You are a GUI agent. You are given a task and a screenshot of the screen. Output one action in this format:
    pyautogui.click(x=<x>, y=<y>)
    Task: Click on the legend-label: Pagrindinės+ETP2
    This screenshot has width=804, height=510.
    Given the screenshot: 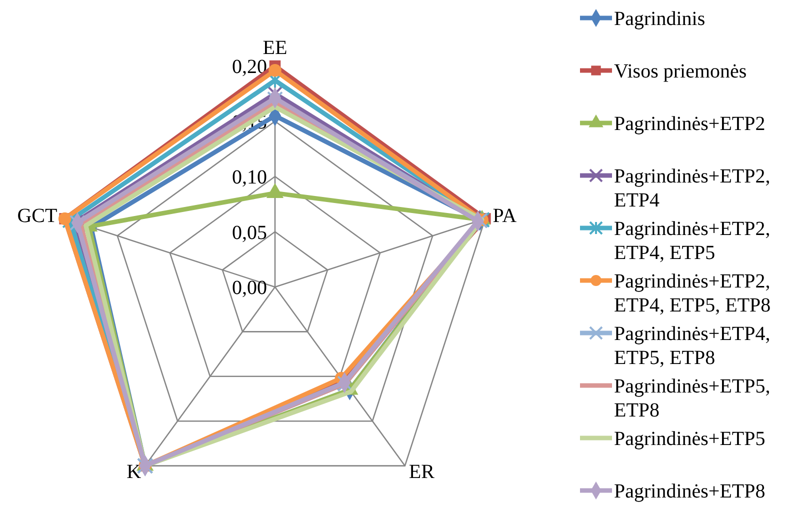 What is the action you would take?
    pyautogui.click(x=690, y=124)
    